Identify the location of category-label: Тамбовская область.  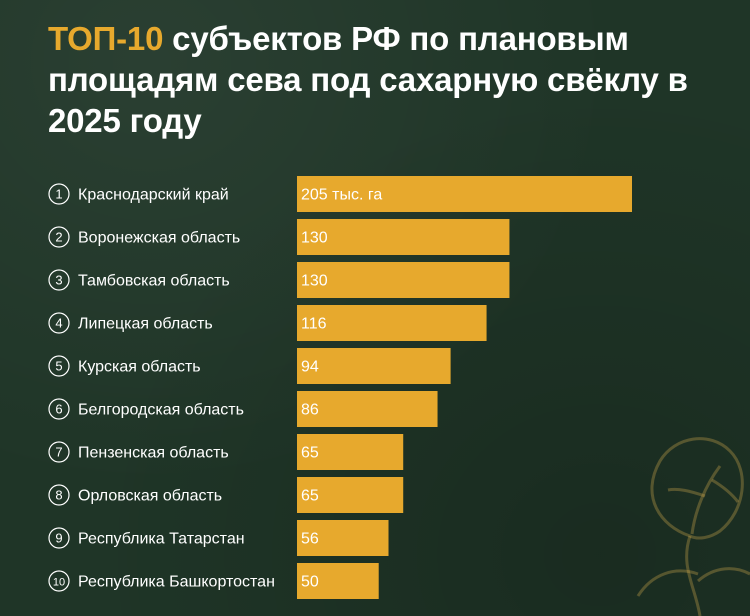
(154, 281).